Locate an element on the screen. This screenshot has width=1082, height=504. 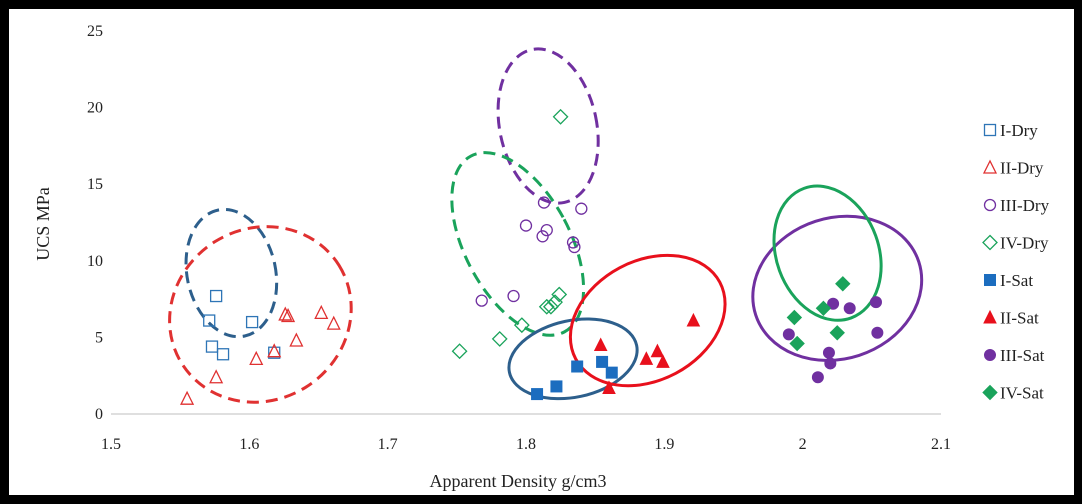
series-iii-dry is located at coordinates (531, 251).